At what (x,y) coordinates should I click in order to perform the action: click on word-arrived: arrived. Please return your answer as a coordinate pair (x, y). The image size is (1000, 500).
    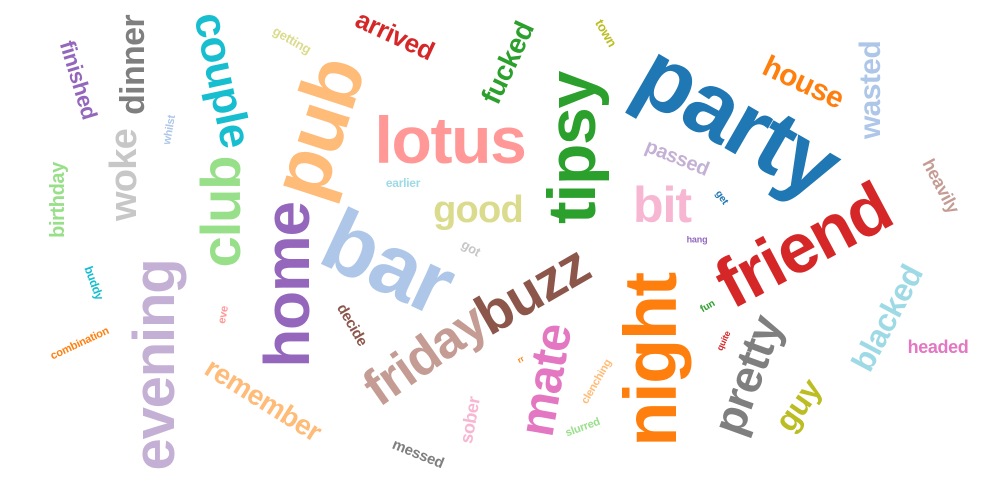
    Looking at the image, I should click on (395, 35).